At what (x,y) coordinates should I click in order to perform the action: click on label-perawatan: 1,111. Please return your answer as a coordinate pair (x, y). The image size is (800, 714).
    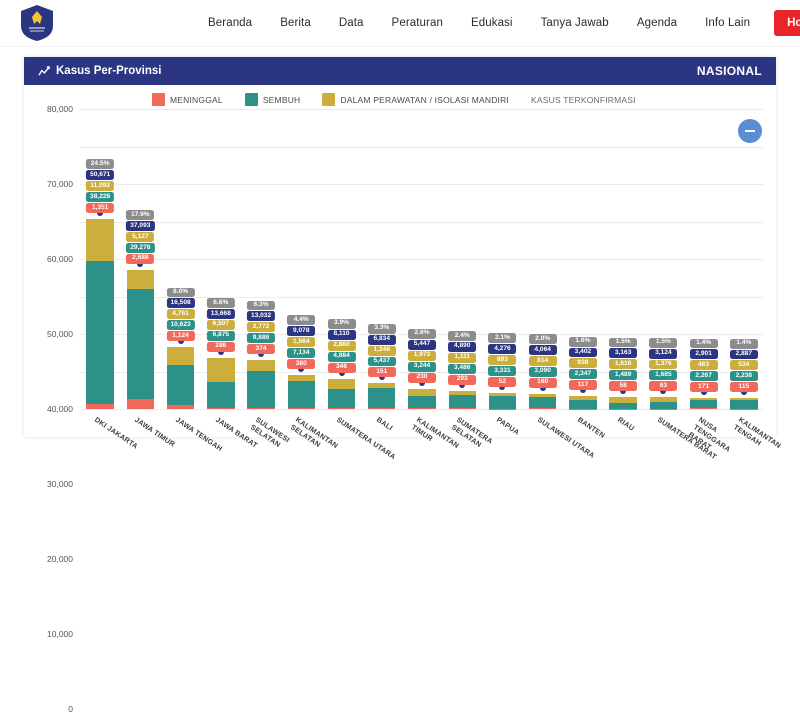
    Looking at the image, I should click on (462, 358).